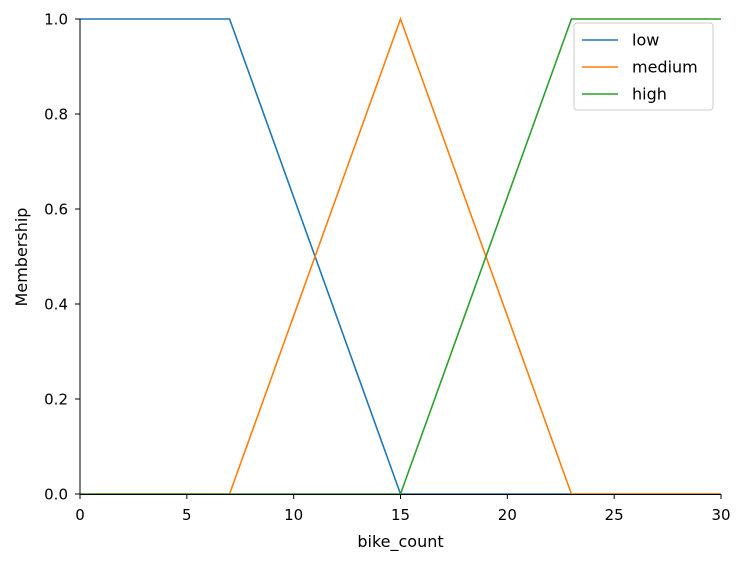 This screenshot has width=746, height=563. Describe the element at coordinates (80, 515) in the screenshot. I see `x-tick-label: 0` at that location.